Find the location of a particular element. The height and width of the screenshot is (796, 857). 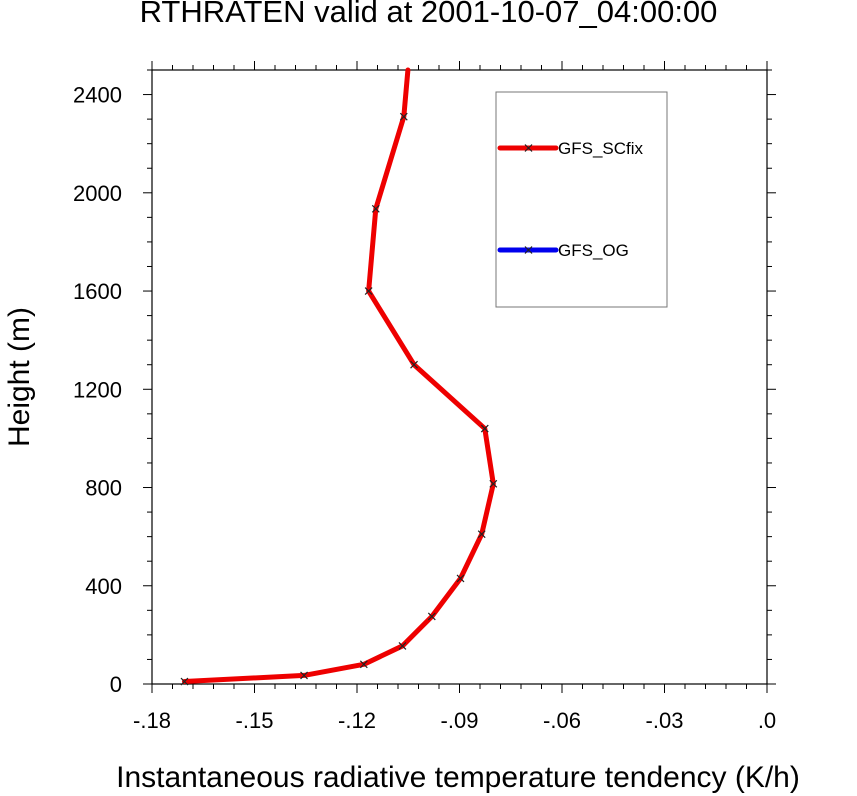

legend: GFS_SCfix GFS_OG is located at coordinates (581, 199).